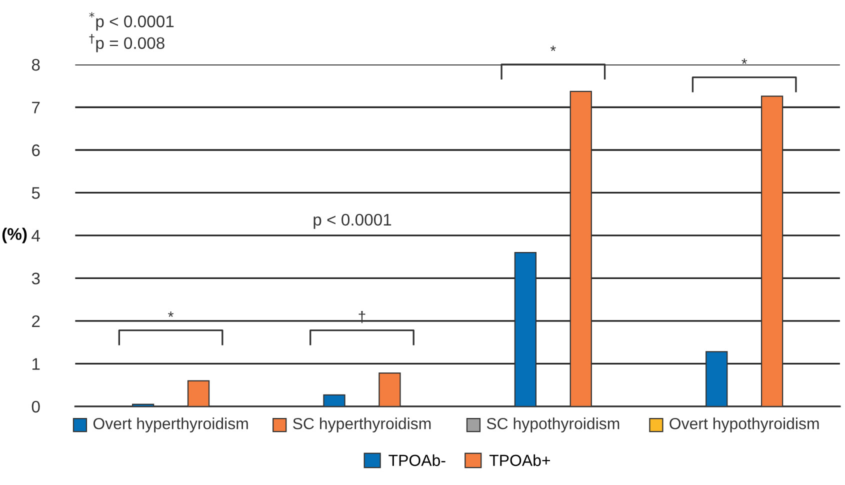 Image resolution: width=845 pixels, height=485 pixels. Describe the element at coordinates (36, 278) in the screenshot. I see `y-tick-label: 3` at that location.